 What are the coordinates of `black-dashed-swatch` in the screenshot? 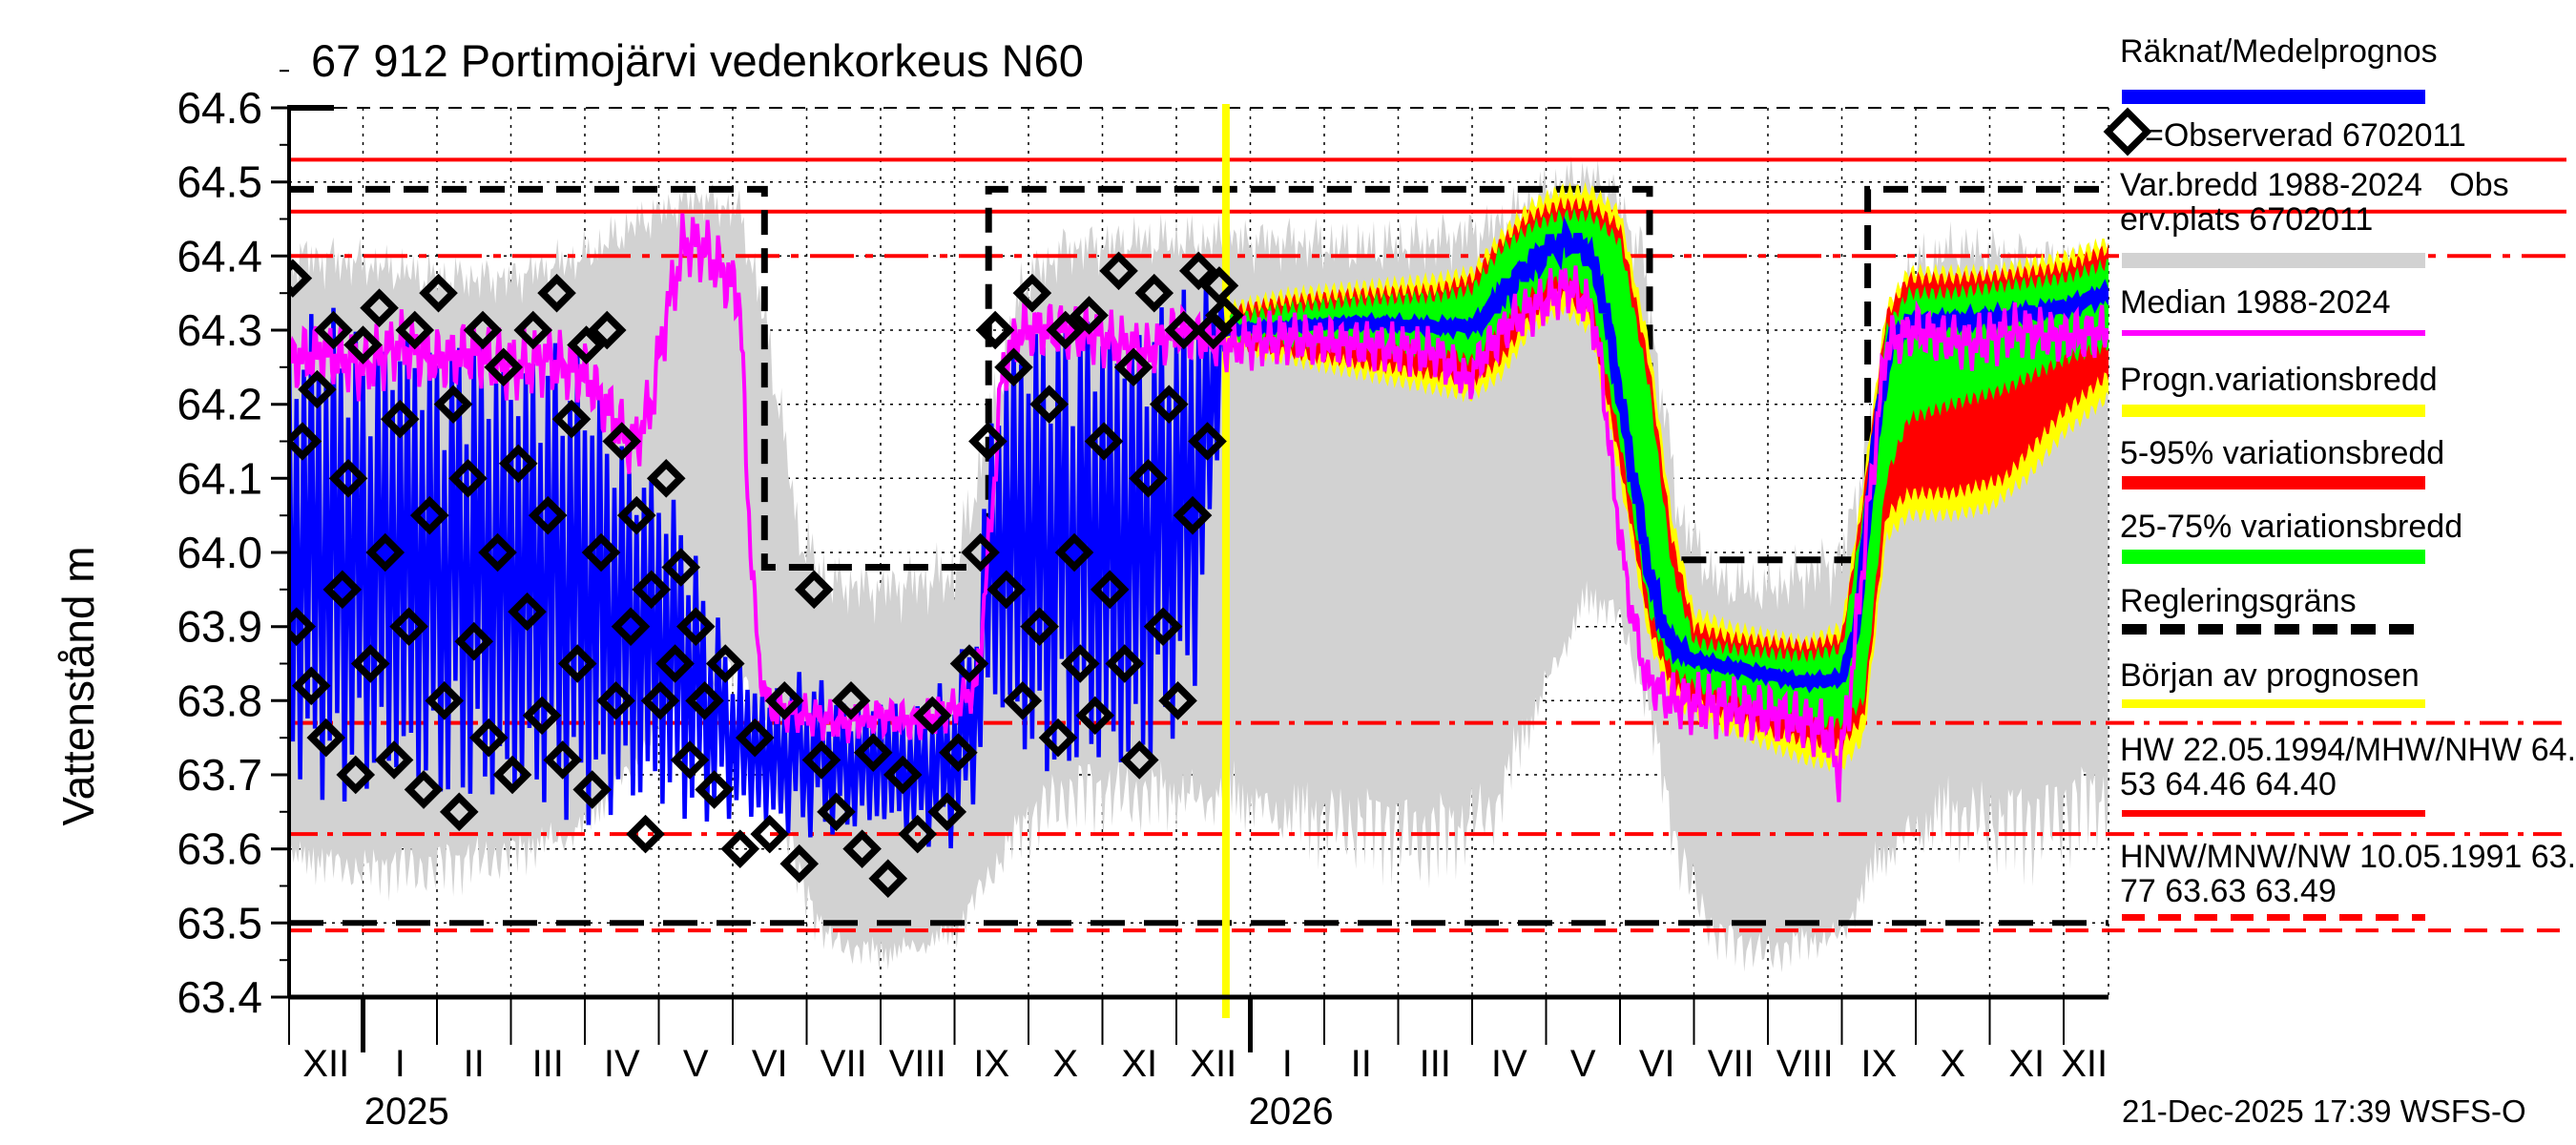 It's located at (2273, 629).